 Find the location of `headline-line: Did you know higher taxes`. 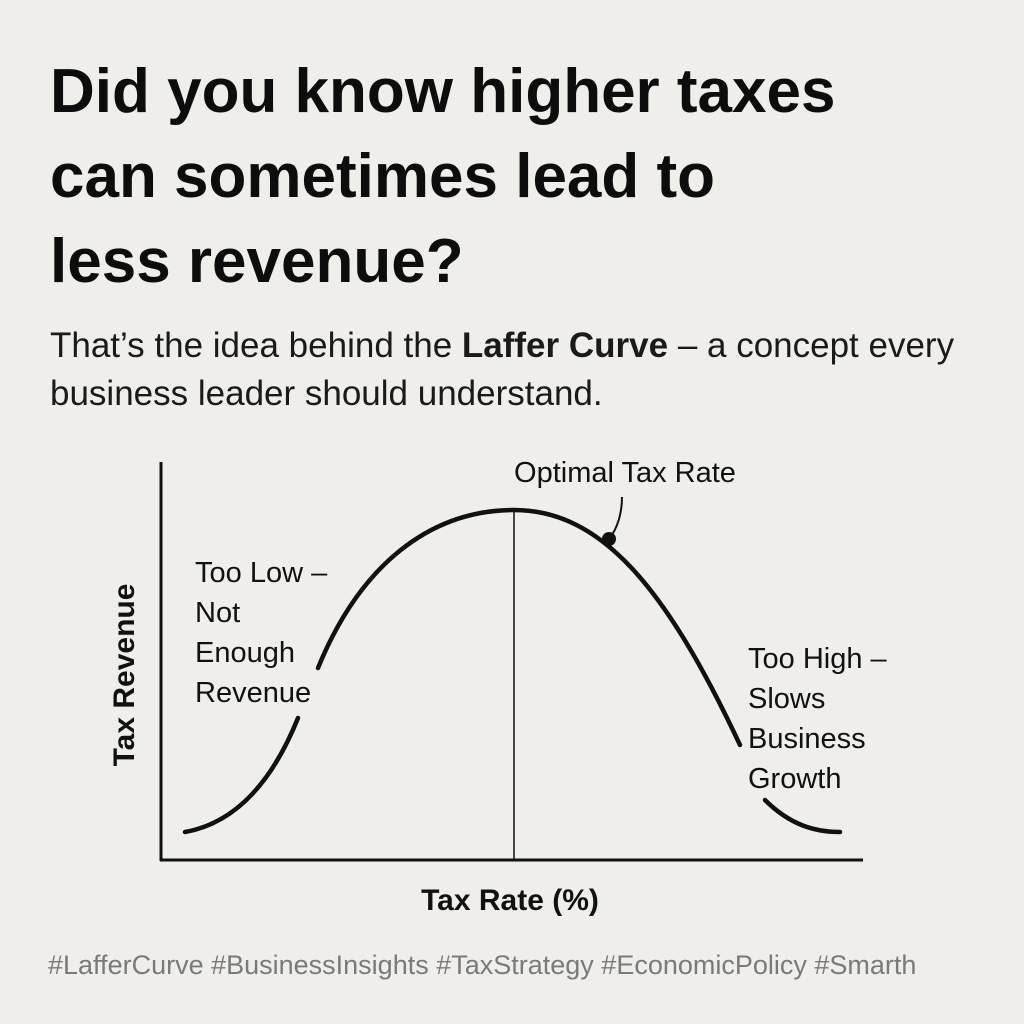

headline-line: Did you know higher taxes is located at coordinates (442, 91).